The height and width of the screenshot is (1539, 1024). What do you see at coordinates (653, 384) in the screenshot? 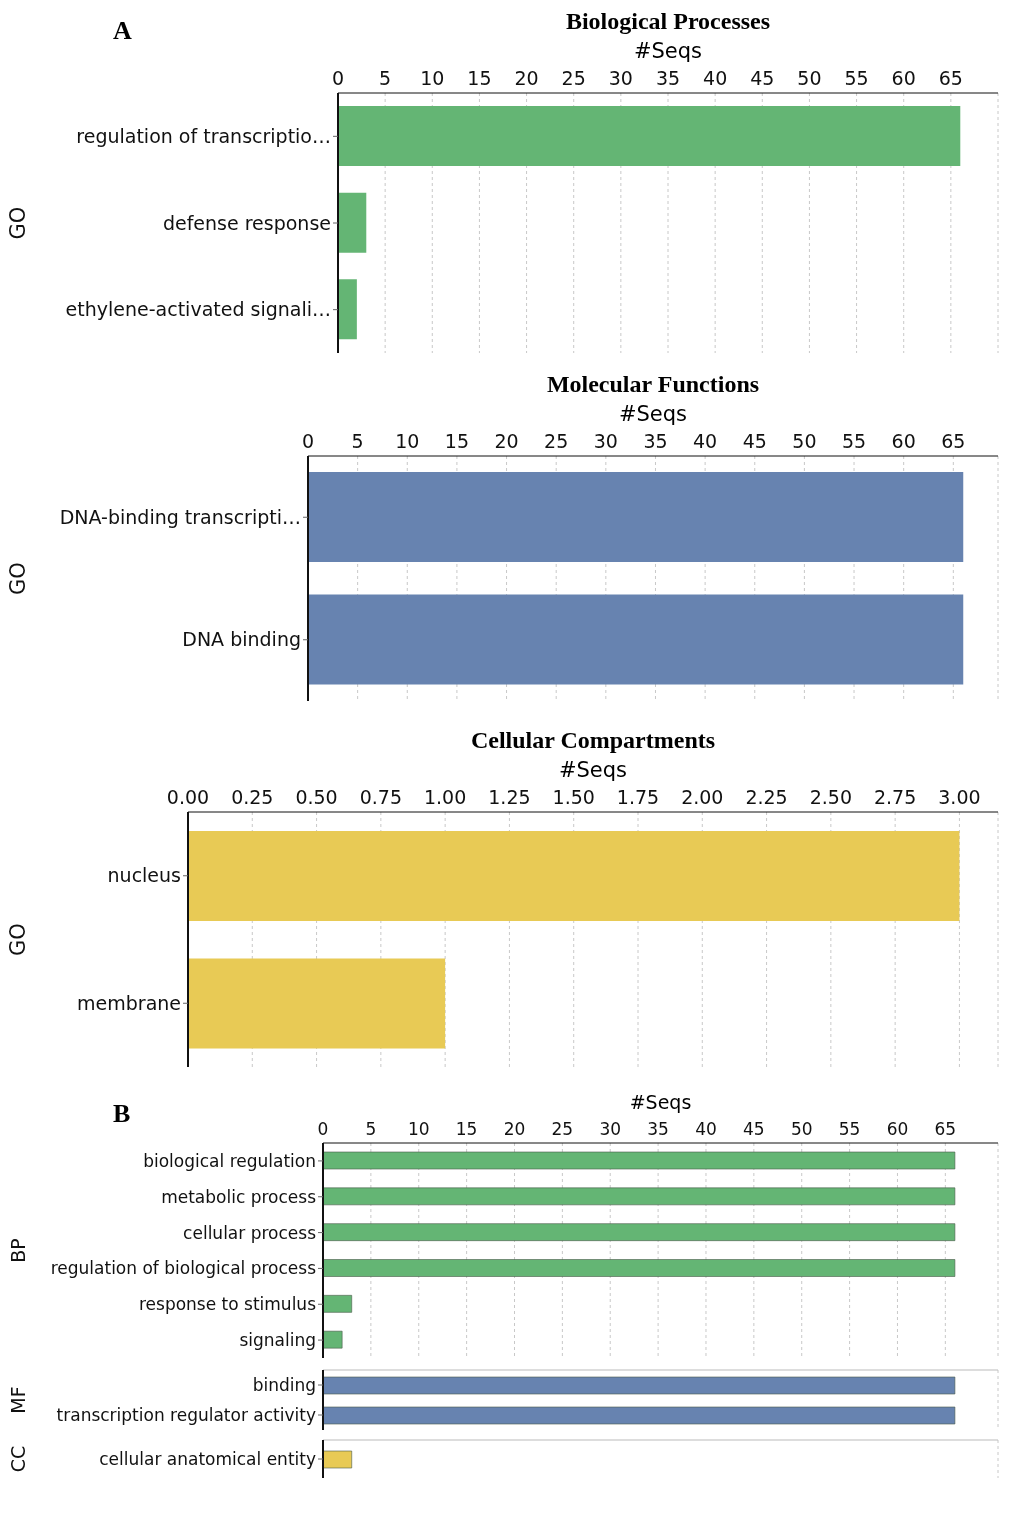
I see `chart-title: Molecular Functions` at bounding box center [653, 384].